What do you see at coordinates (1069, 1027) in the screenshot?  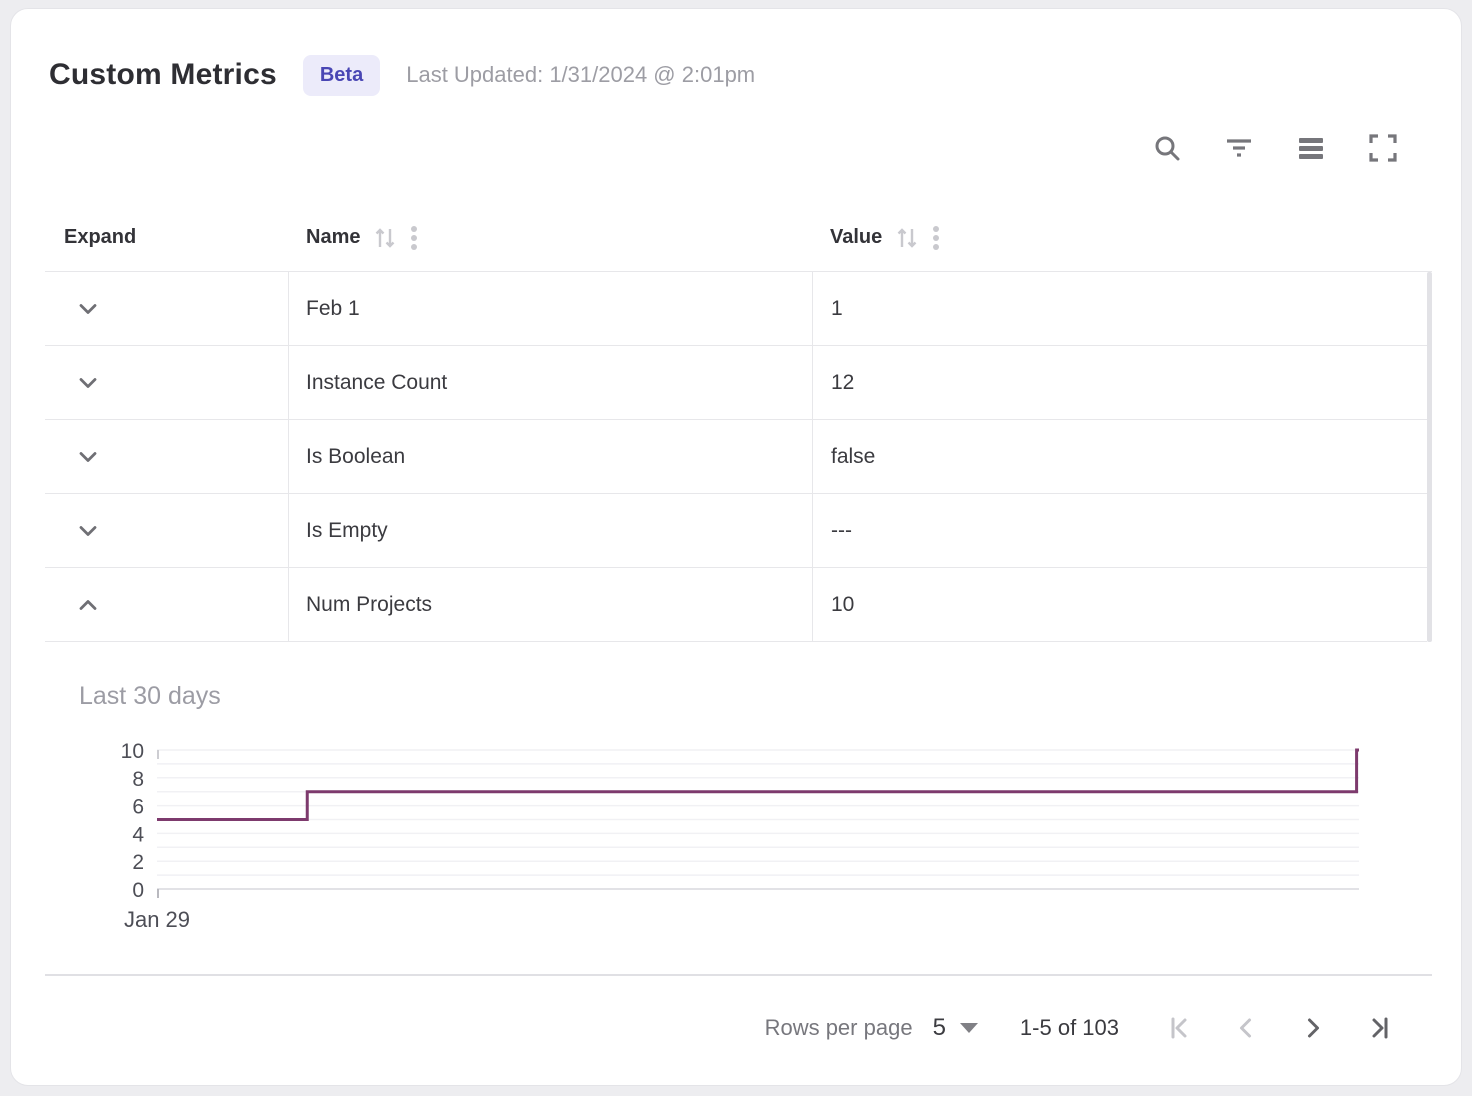 I see `pagination-range-label: 1-5 of 103` at bounding box center [1069, 1027].